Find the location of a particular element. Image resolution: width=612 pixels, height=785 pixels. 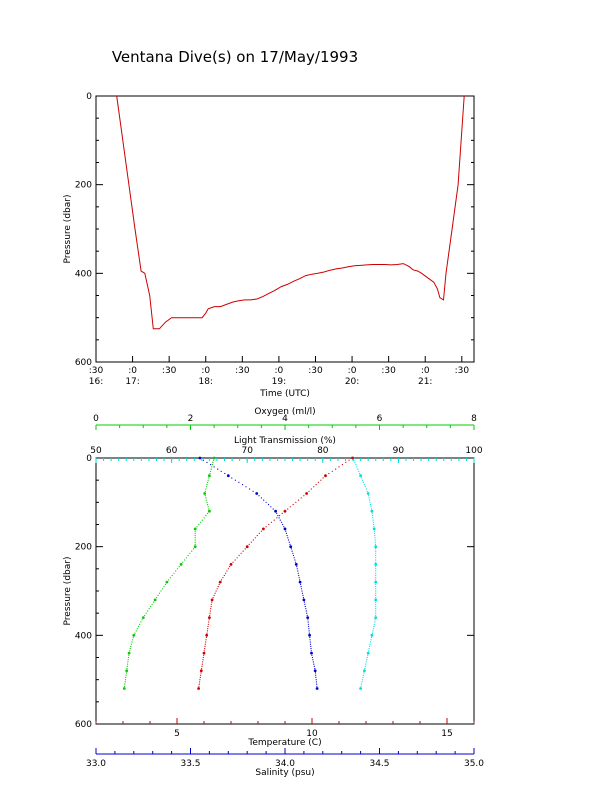

temperature-axis-label: Temperature (C) is located at coordinates (284, 743).